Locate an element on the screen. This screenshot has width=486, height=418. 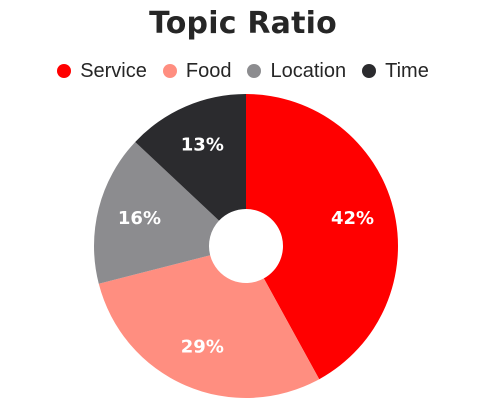
legend-item-time: Time is located at coordinates (395, 71).